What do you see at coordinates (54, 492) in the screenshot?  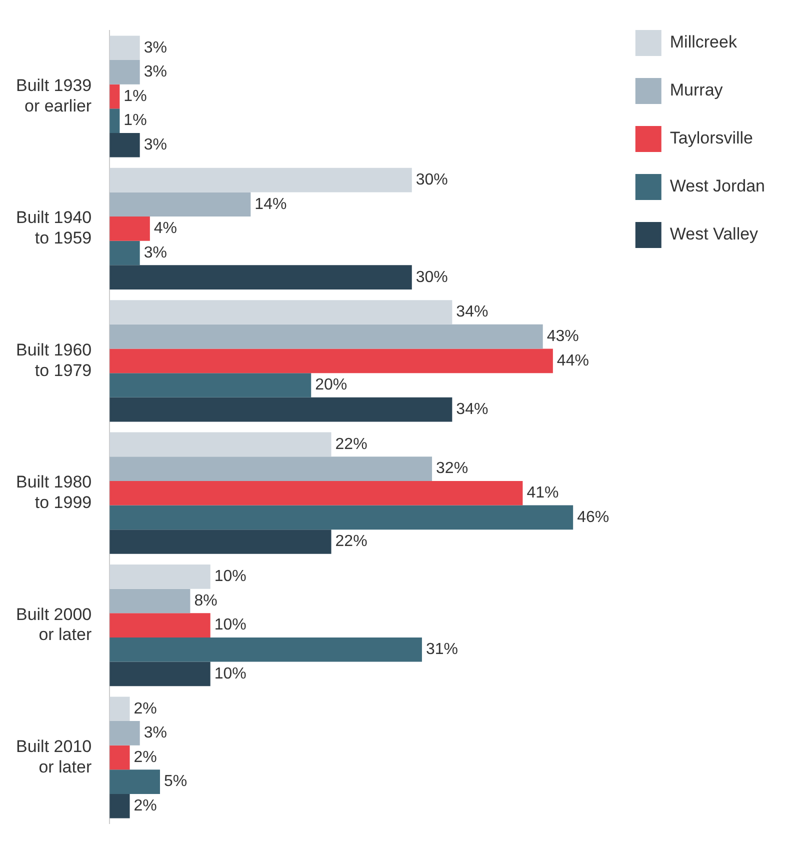 I see `y-tick-label: Built 1980 to 1999` at bounding box center [54, 492].